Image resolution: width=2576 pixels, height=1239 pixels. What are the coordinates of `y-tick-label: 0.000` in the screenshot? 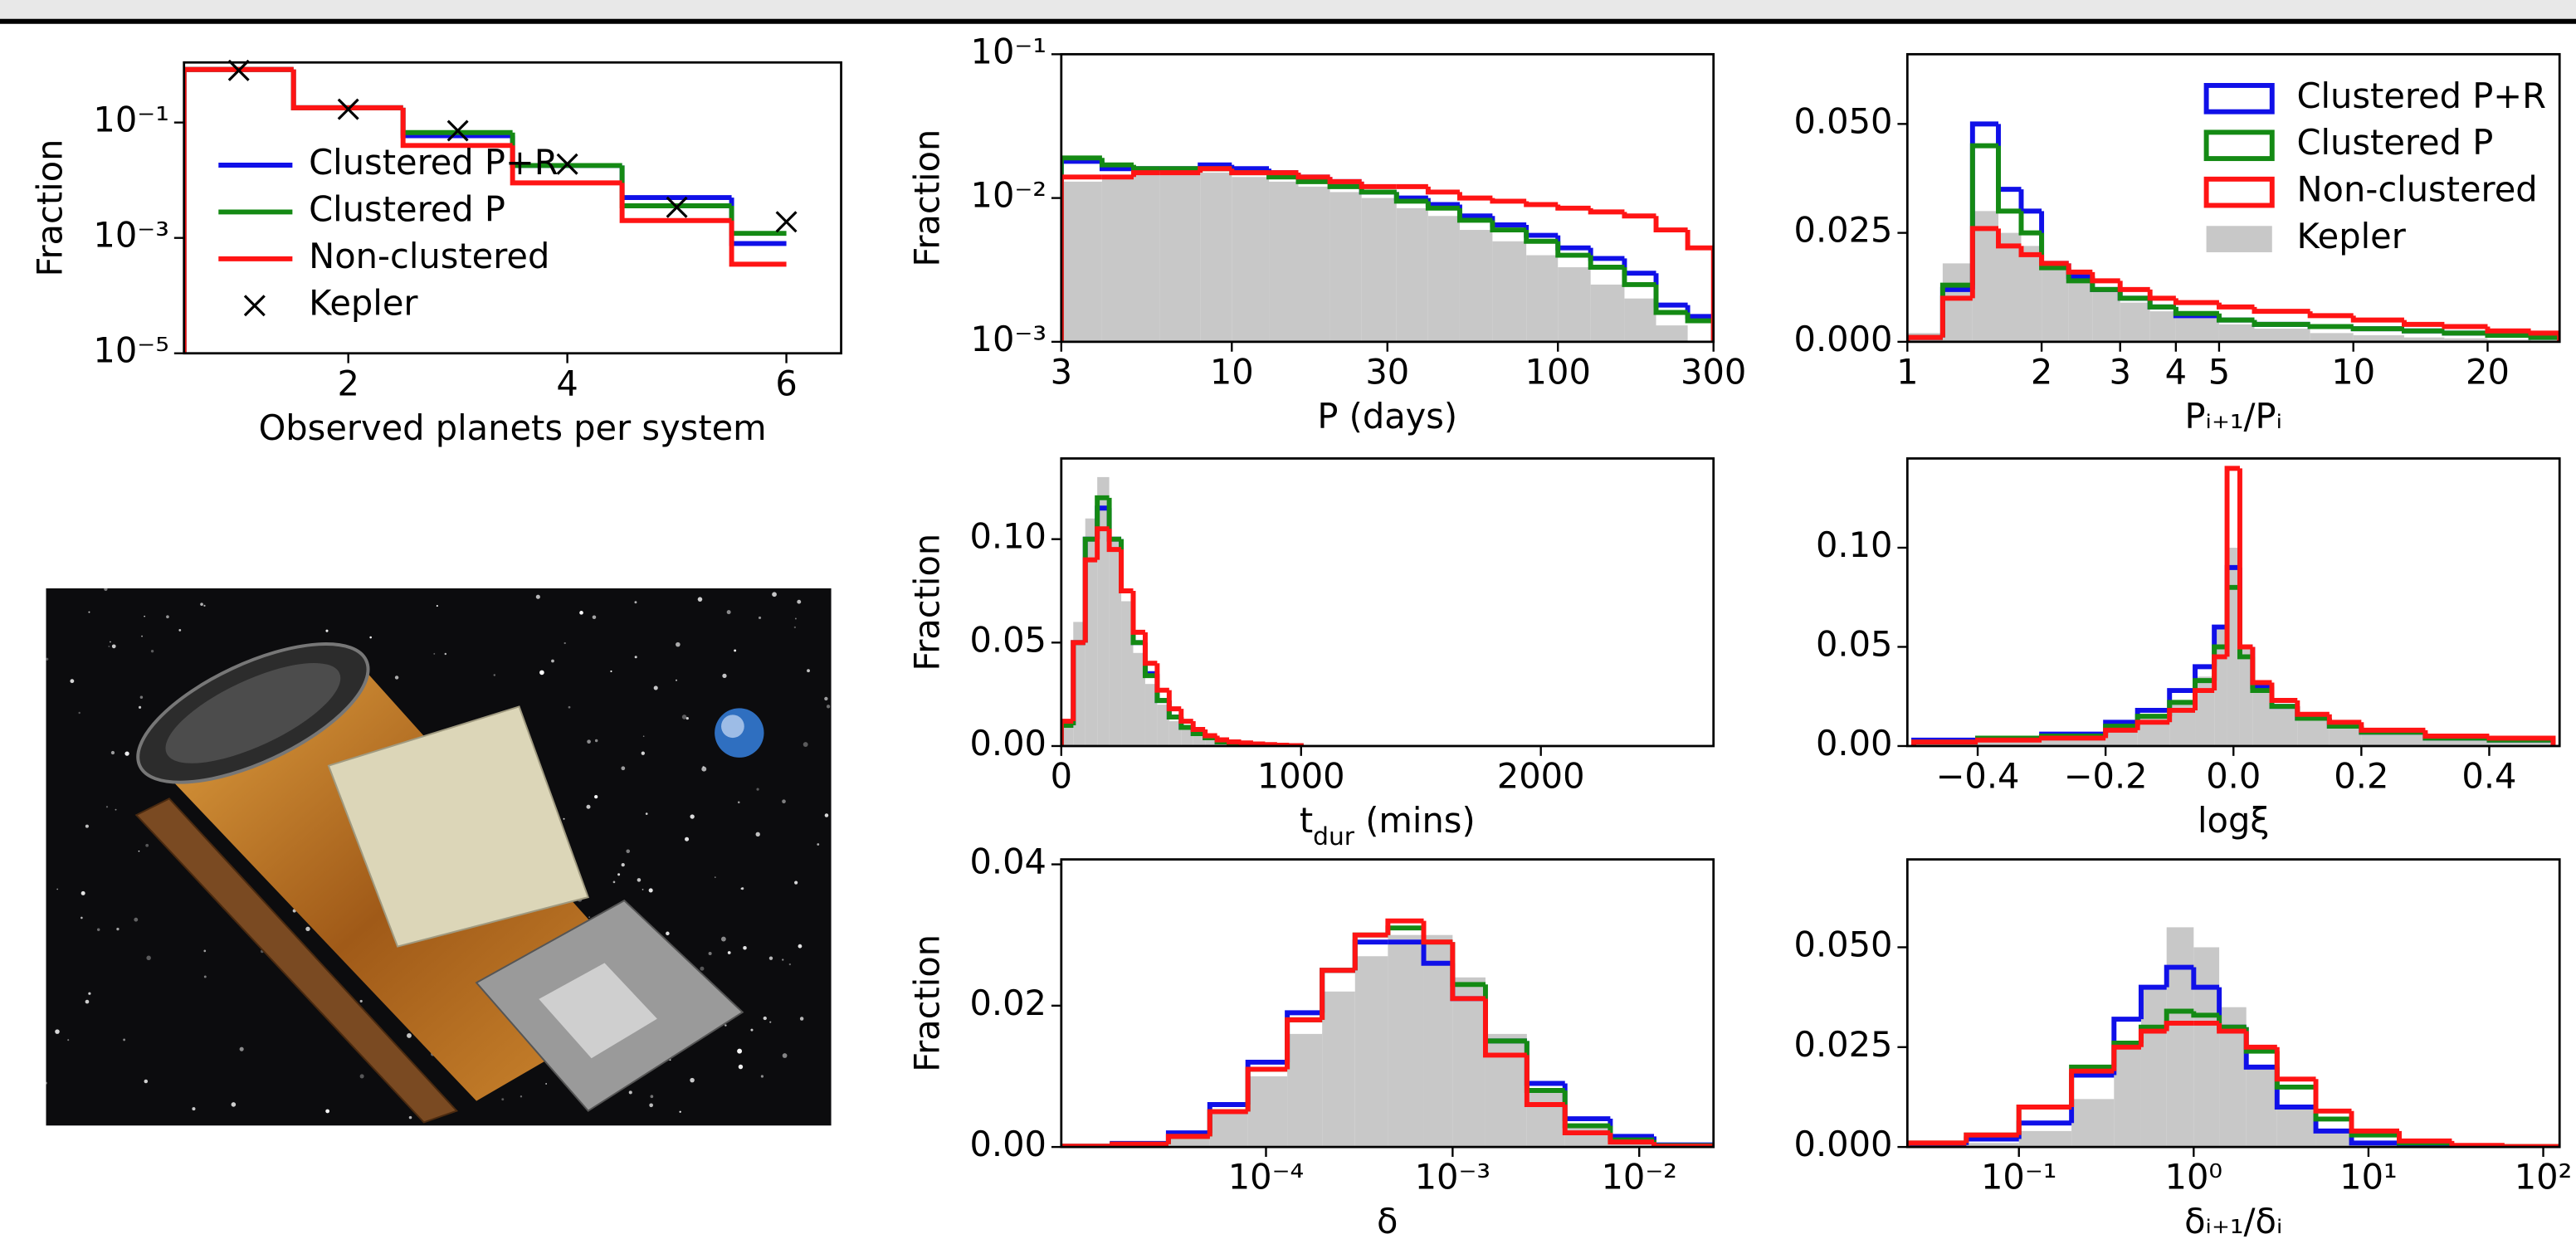 It's located at (1843, 1144).